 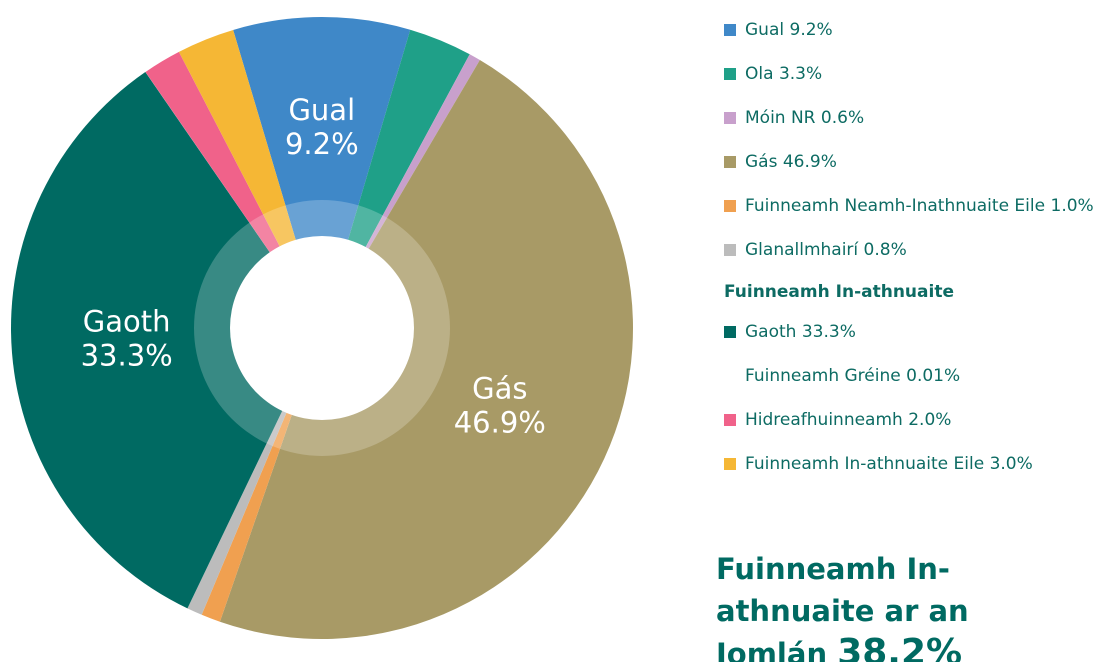 I want to click on legend-text: Ola 3.3%, so click(x=783, y=74).